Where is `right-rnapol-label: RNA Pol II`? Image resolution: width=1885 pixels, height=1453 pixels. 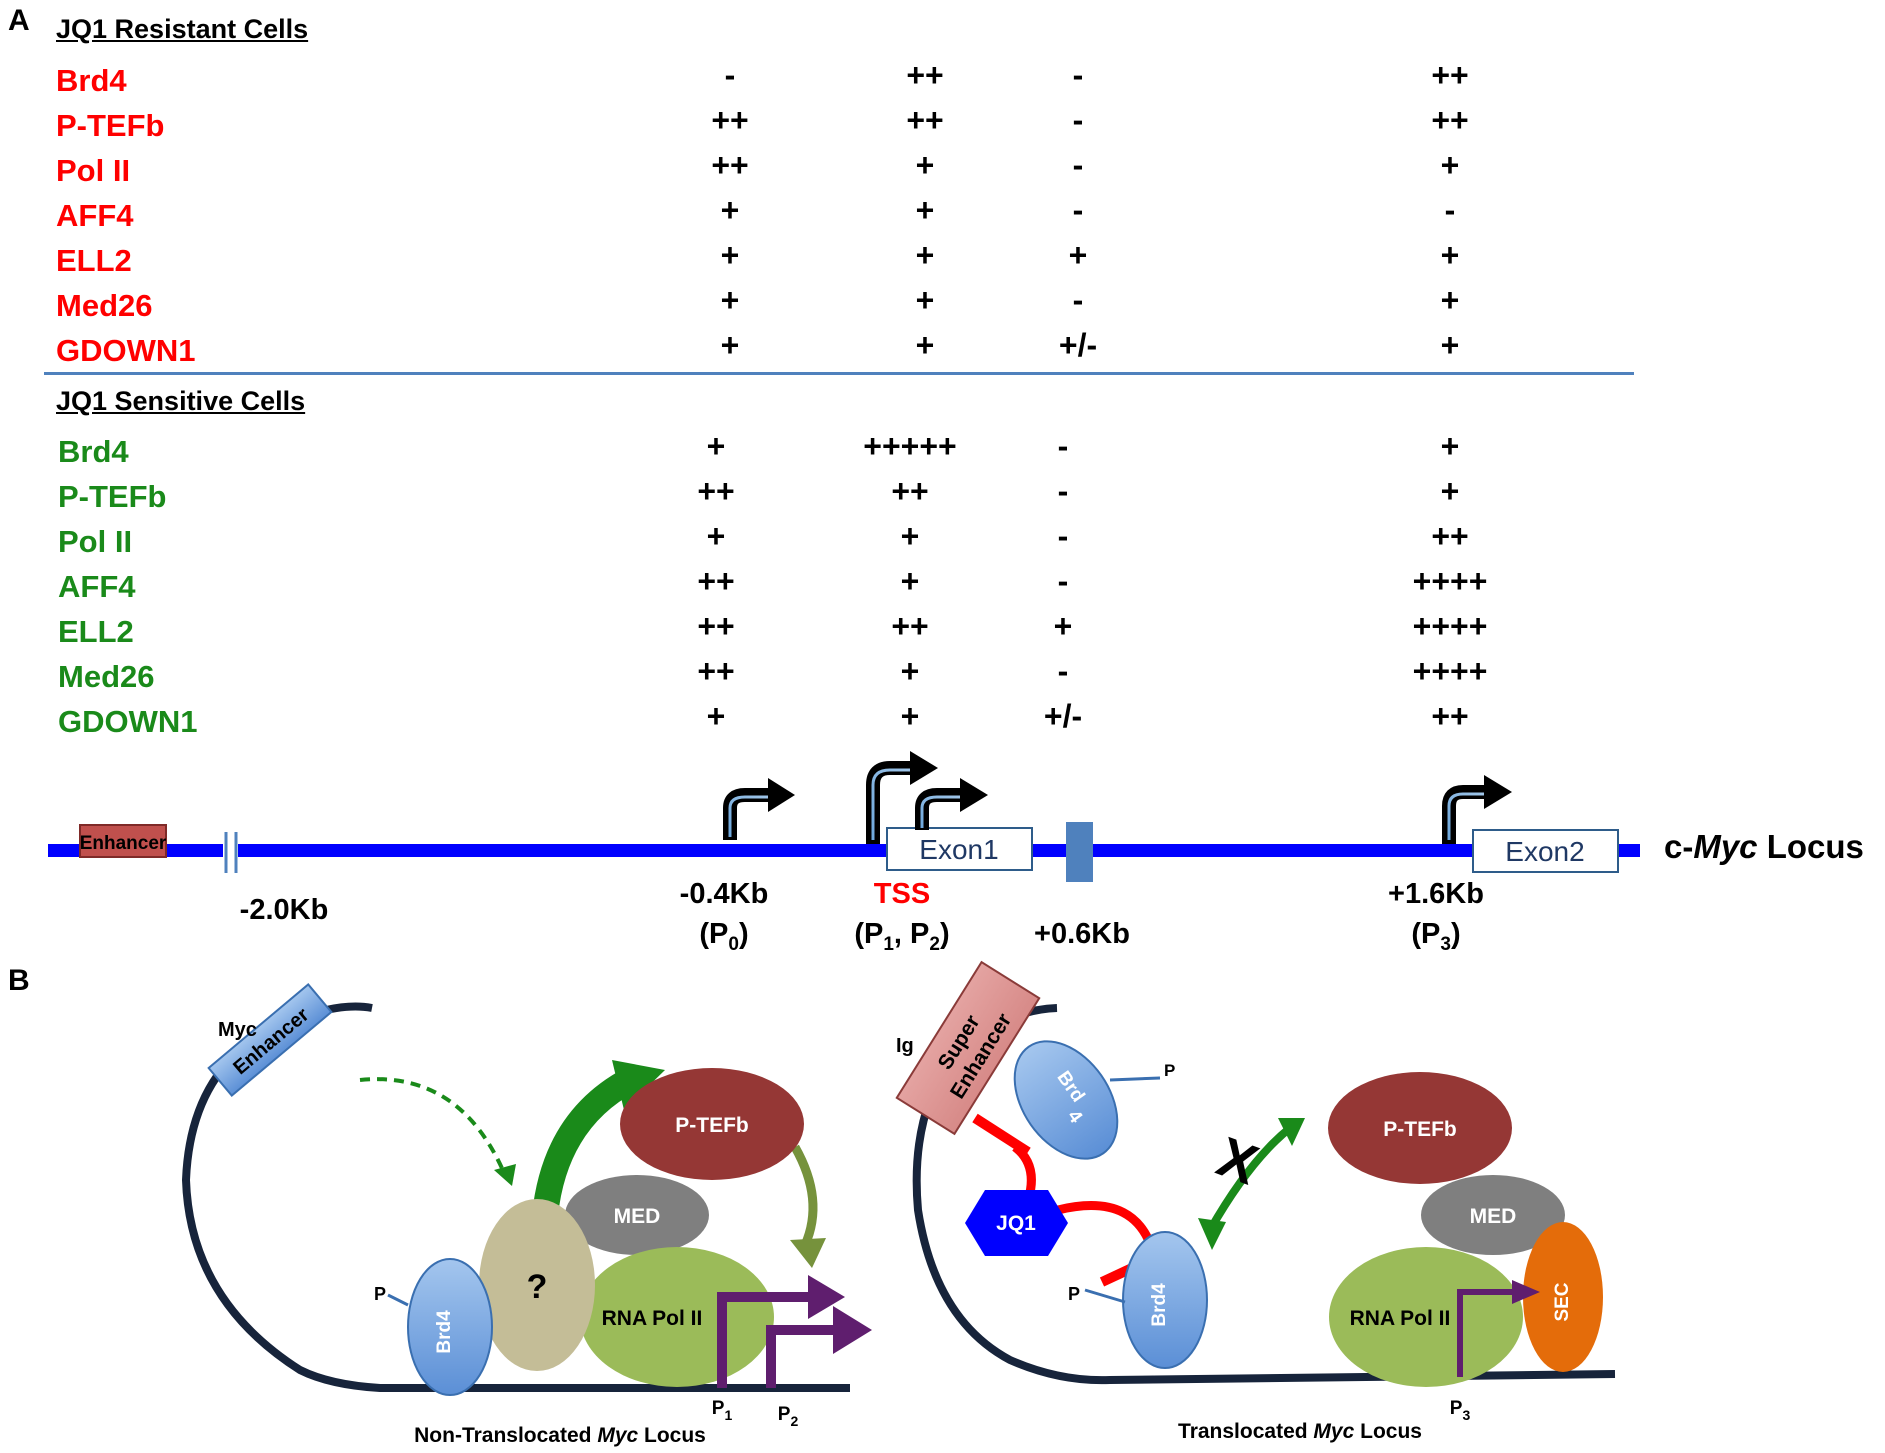 right-rnapol-label: RNA Pol II is located at coordinates (1400, 1318).